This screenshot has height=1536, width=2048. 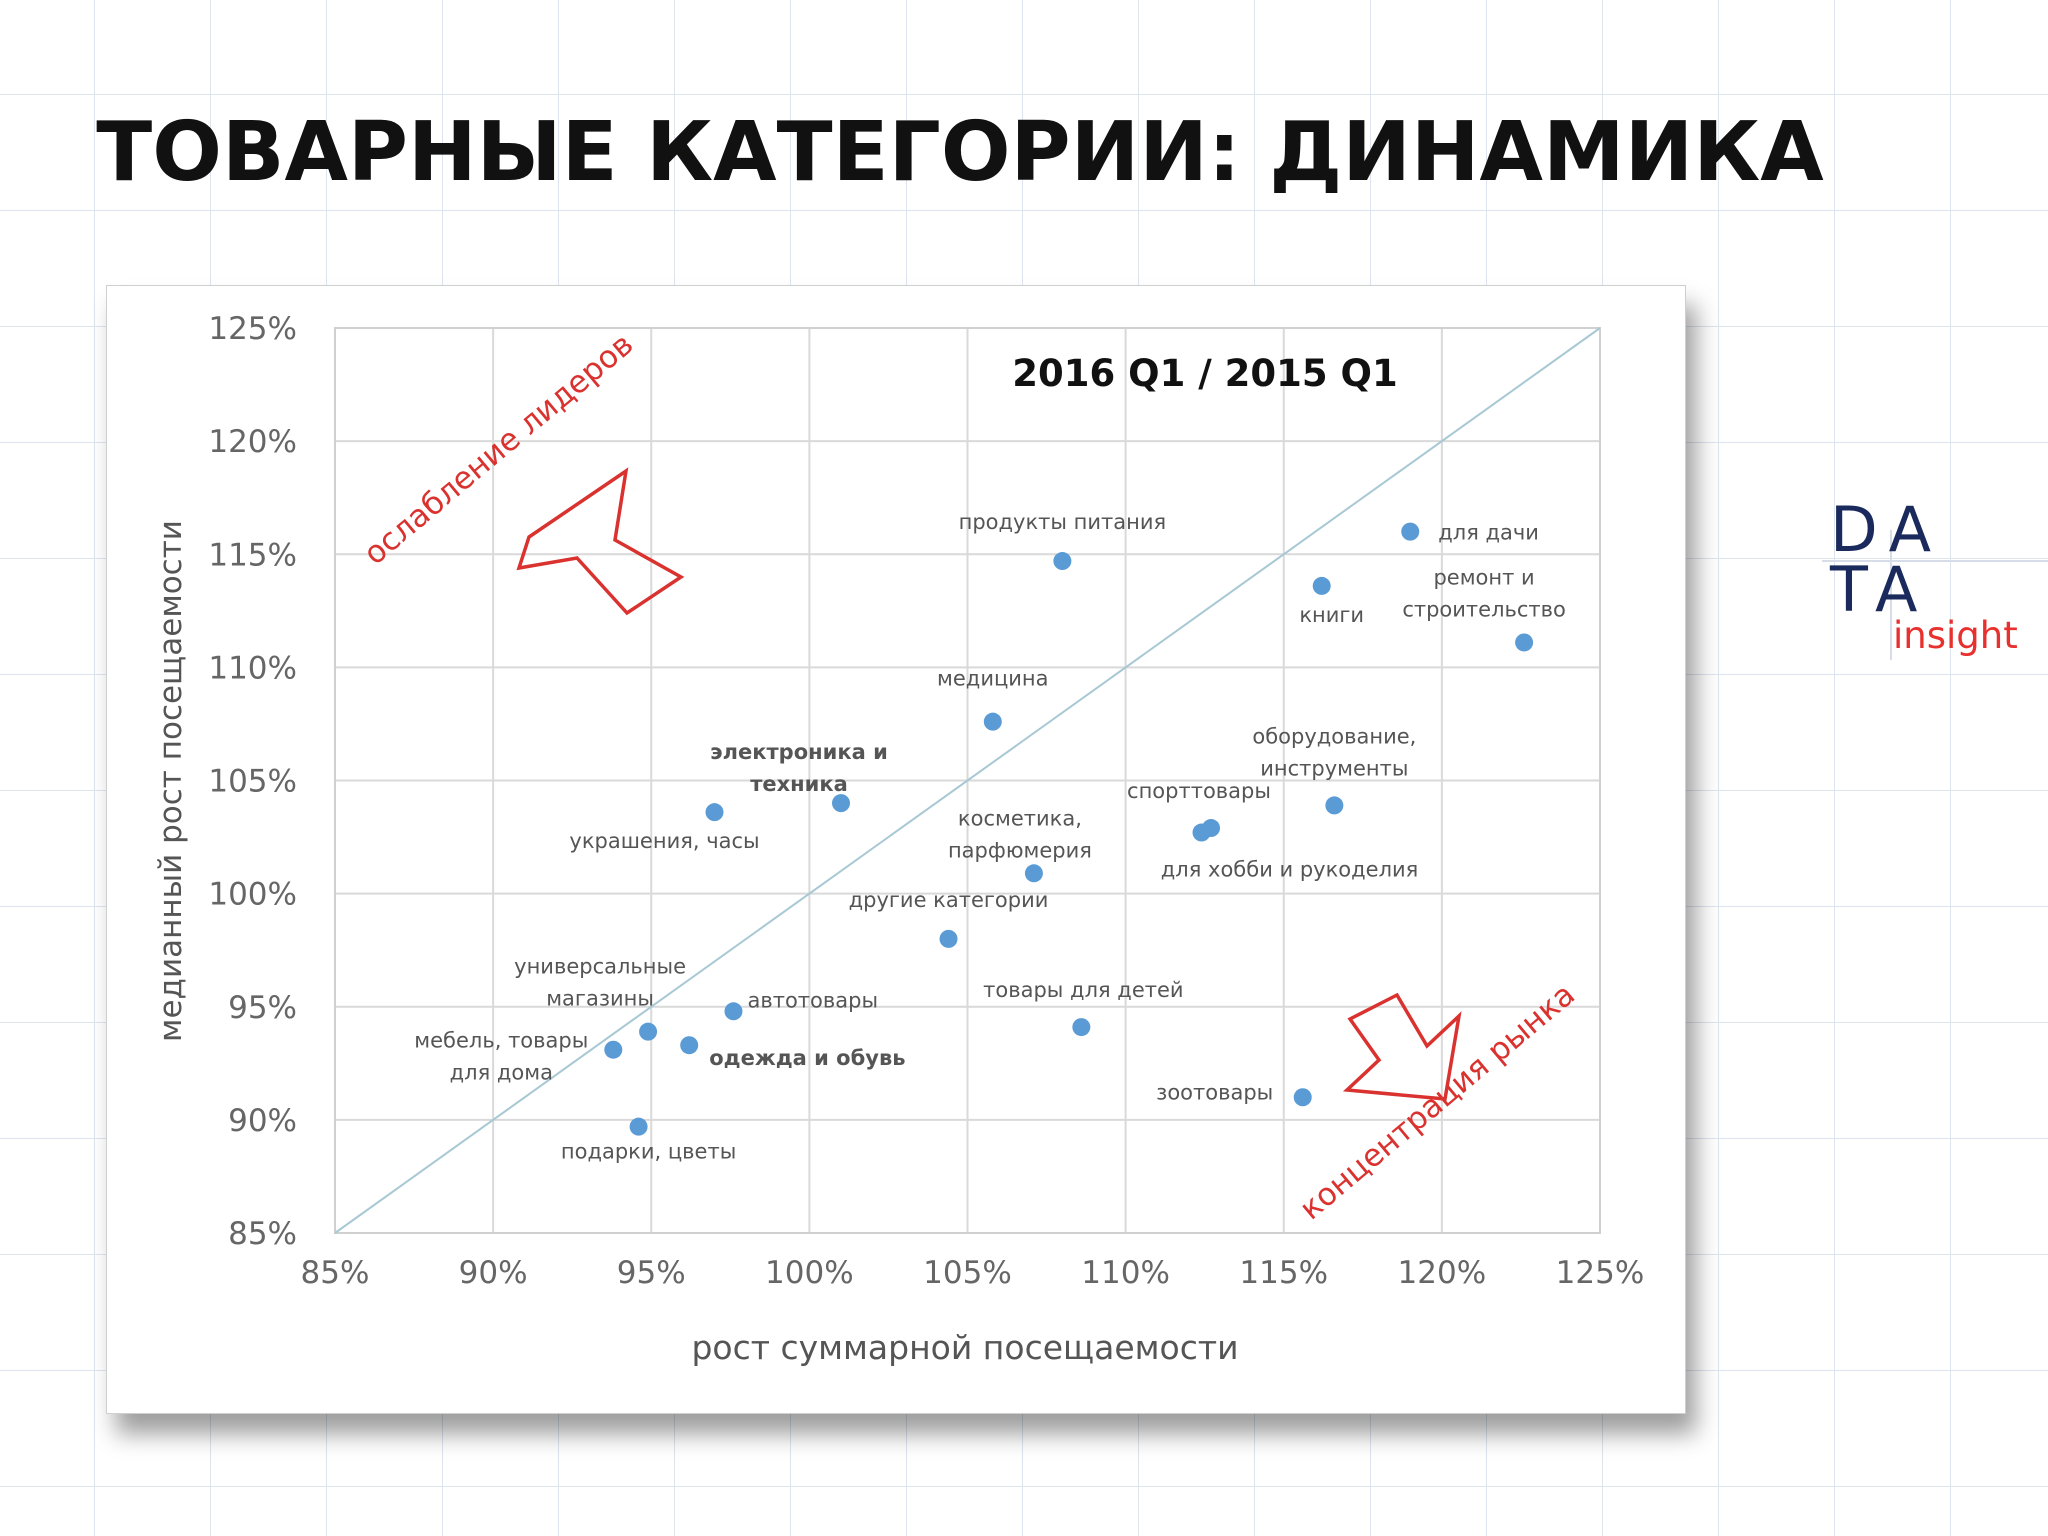 What do you see at coordinates (262, 1121) in the screenshot?
I see `y-tick-label: 90%` at bounding box center [262, 1121].